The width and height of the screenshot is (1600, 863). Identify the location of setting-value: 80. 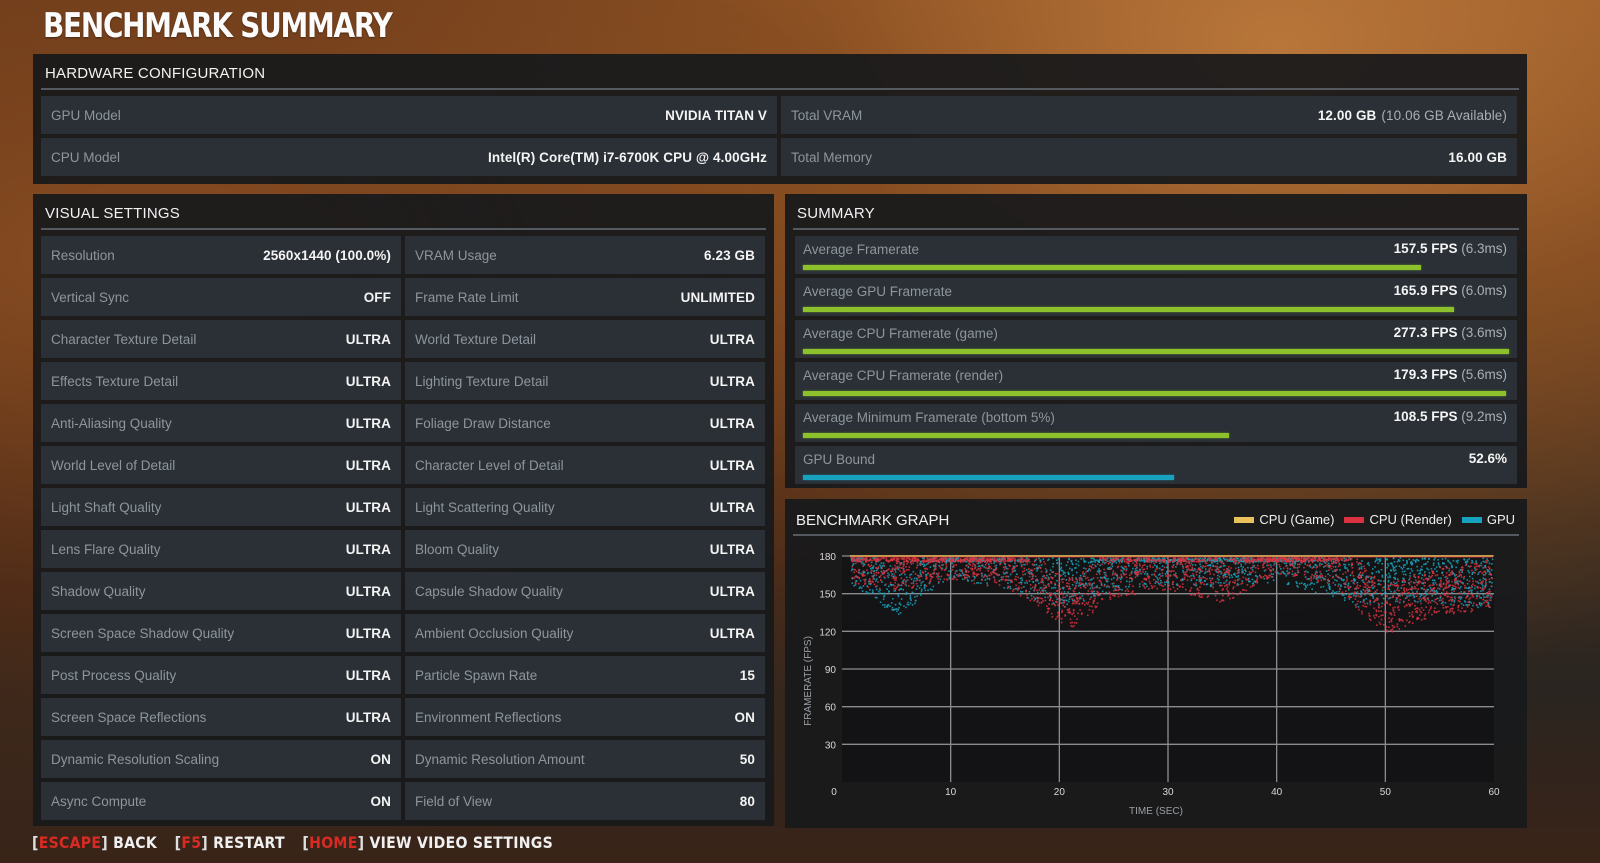
(747, 801).